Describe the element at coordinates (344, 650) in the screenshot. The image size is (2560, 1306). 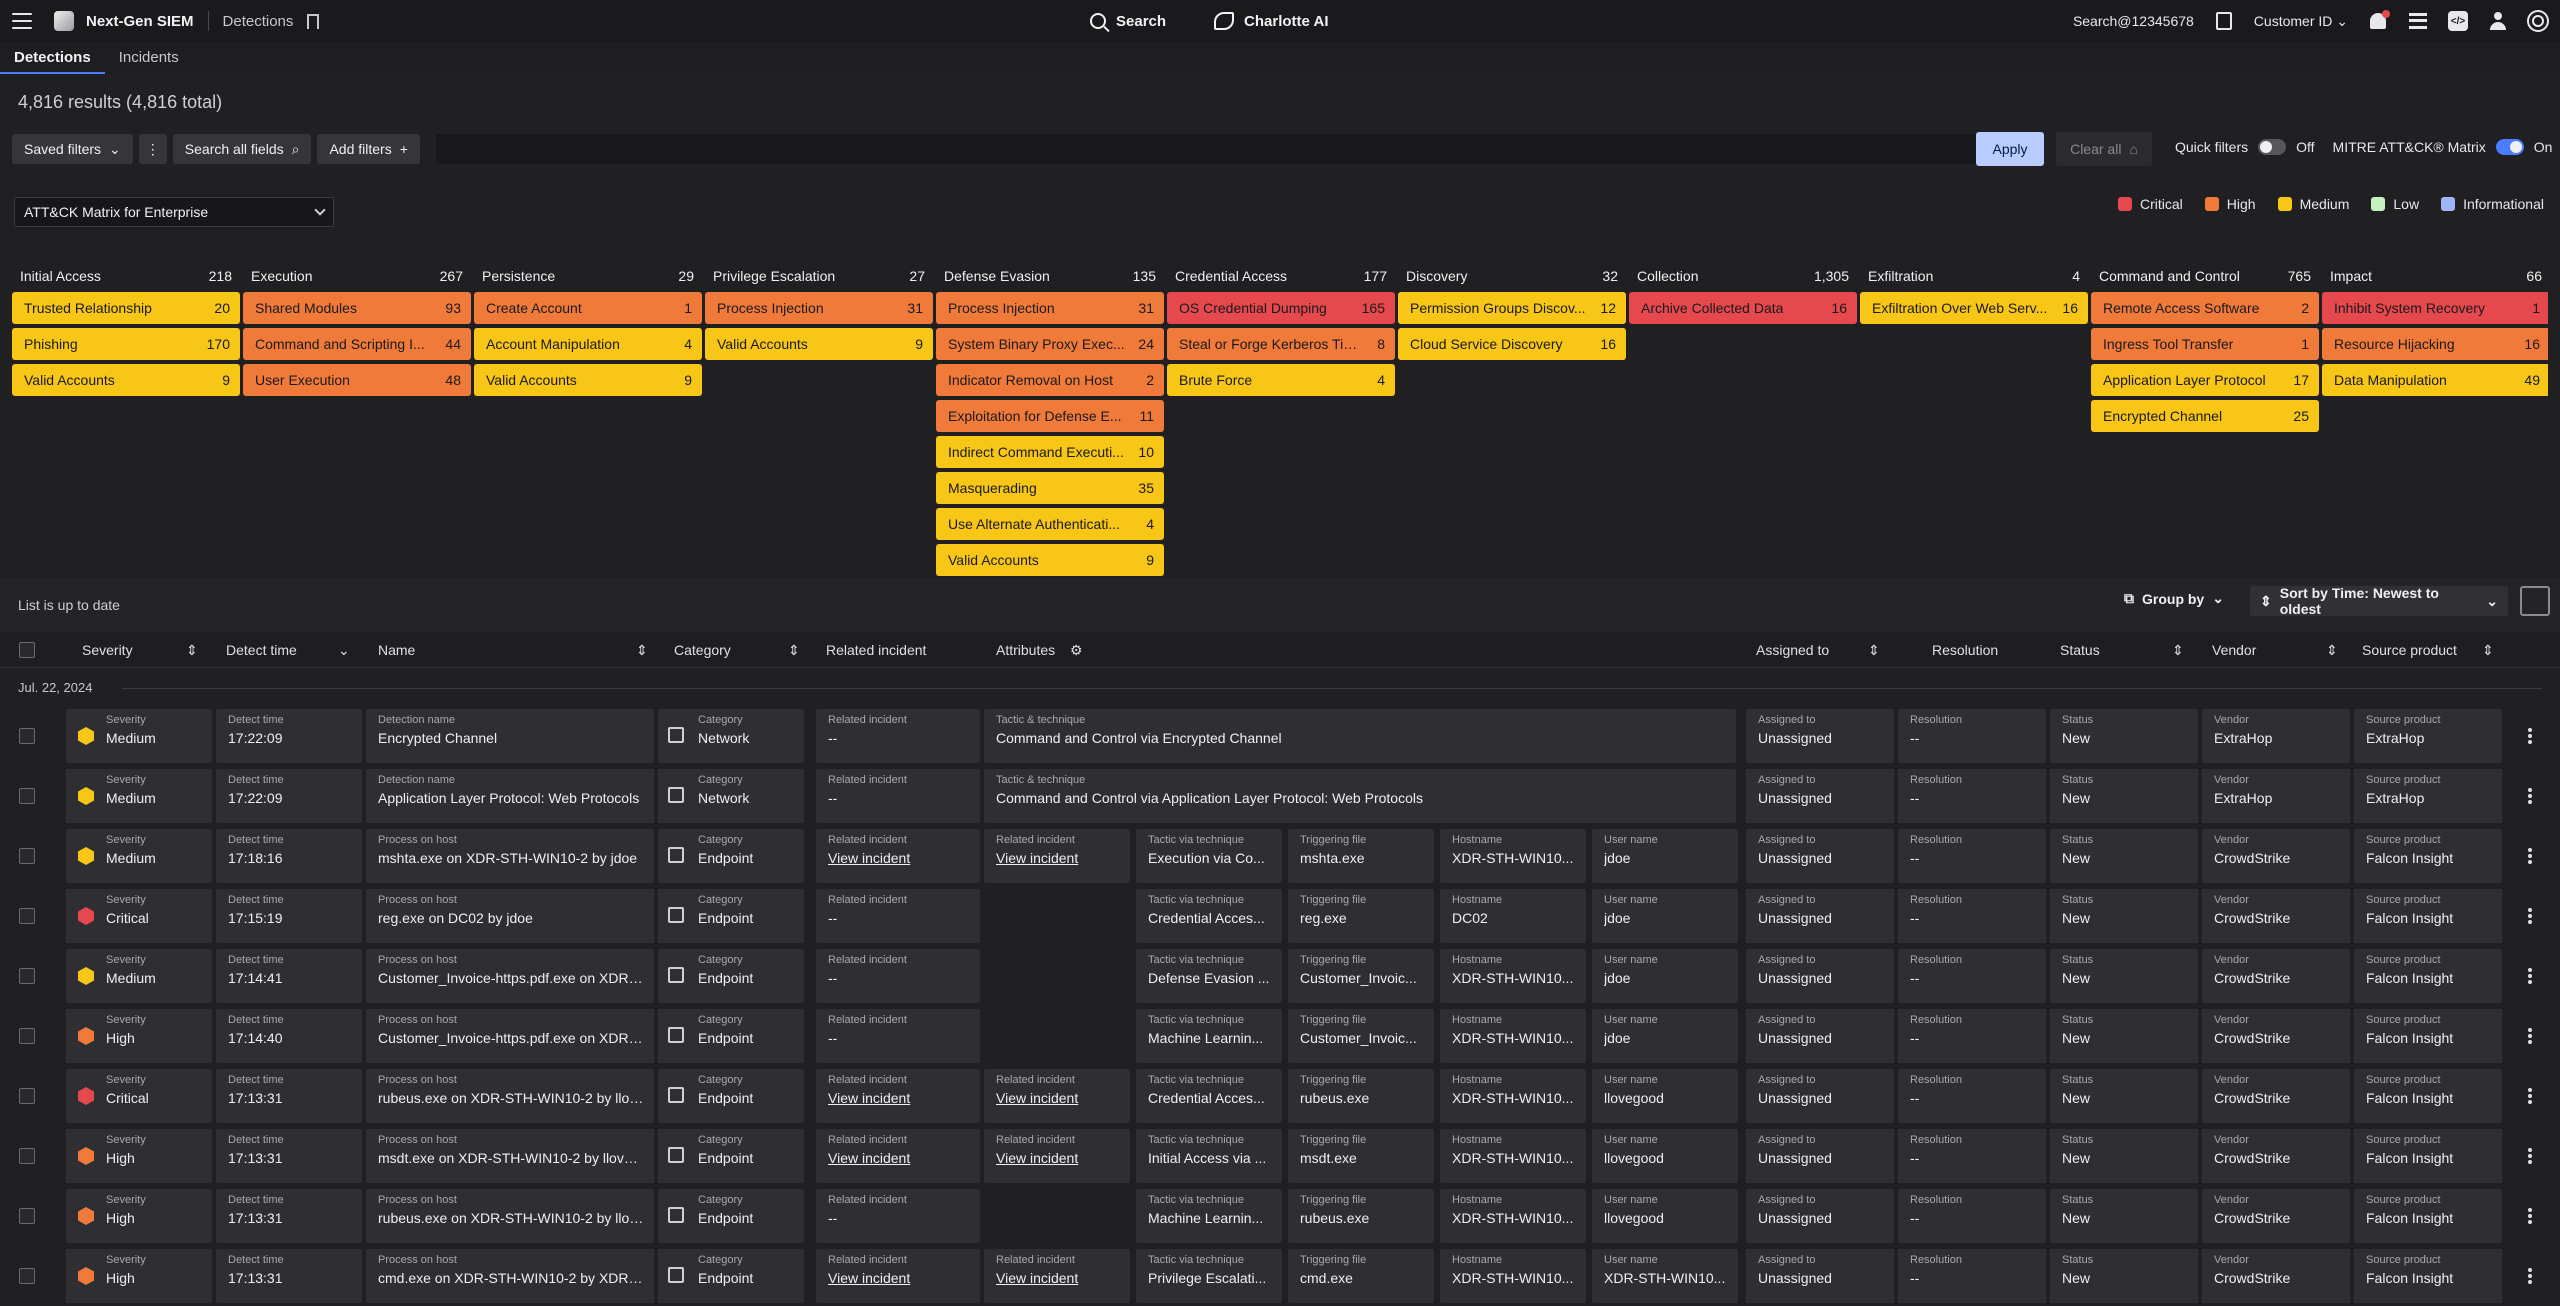
I see `chevron-down-icon: ⌄` at that location.